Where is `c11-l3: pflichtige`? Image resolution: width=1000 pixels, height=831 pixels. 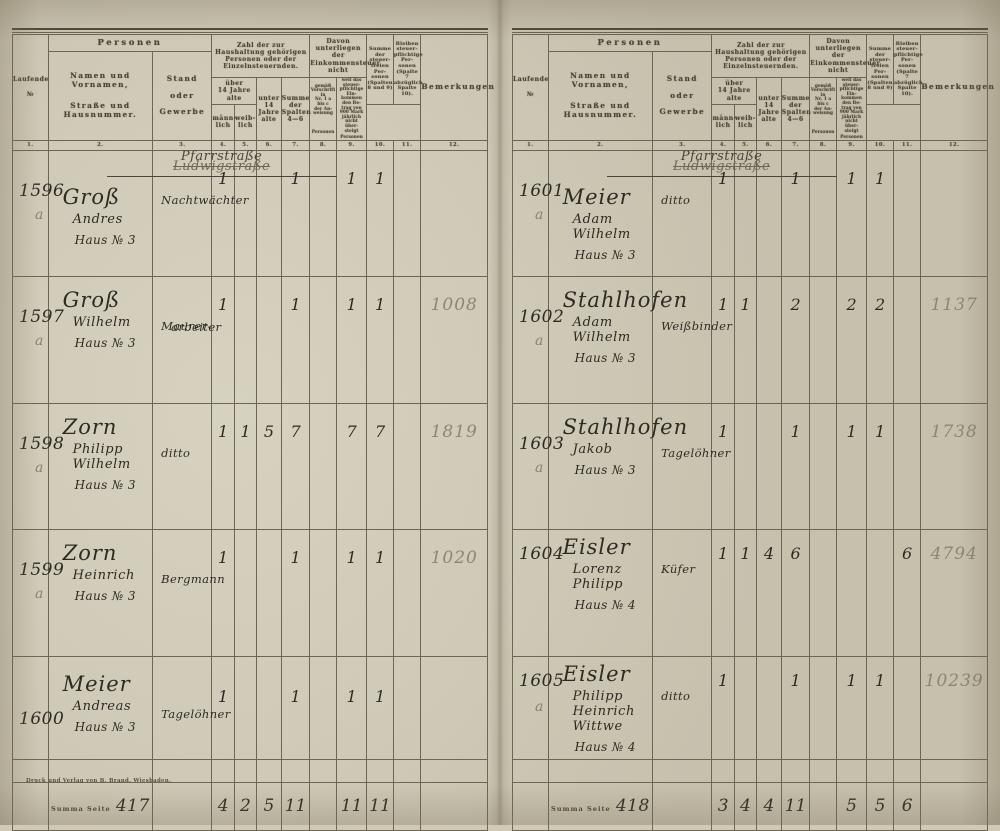
c11-l3: pflichtige is located at coordinates (908, 54).